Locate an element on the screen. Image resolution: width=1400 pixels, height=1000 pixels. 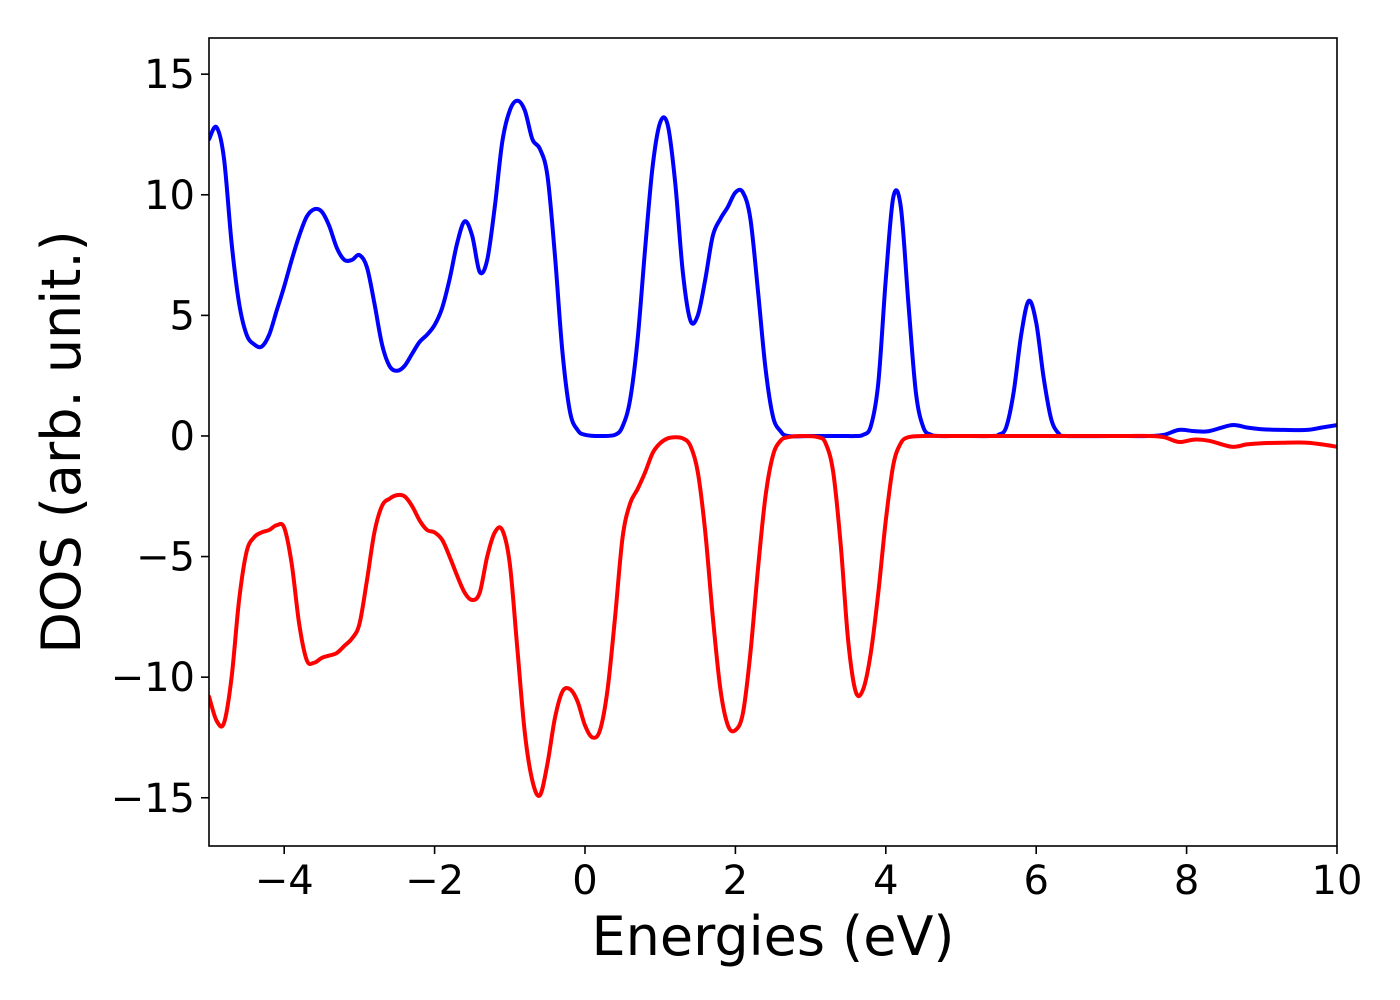
y-tick-label: 5 is located at coordinates (182, 316).